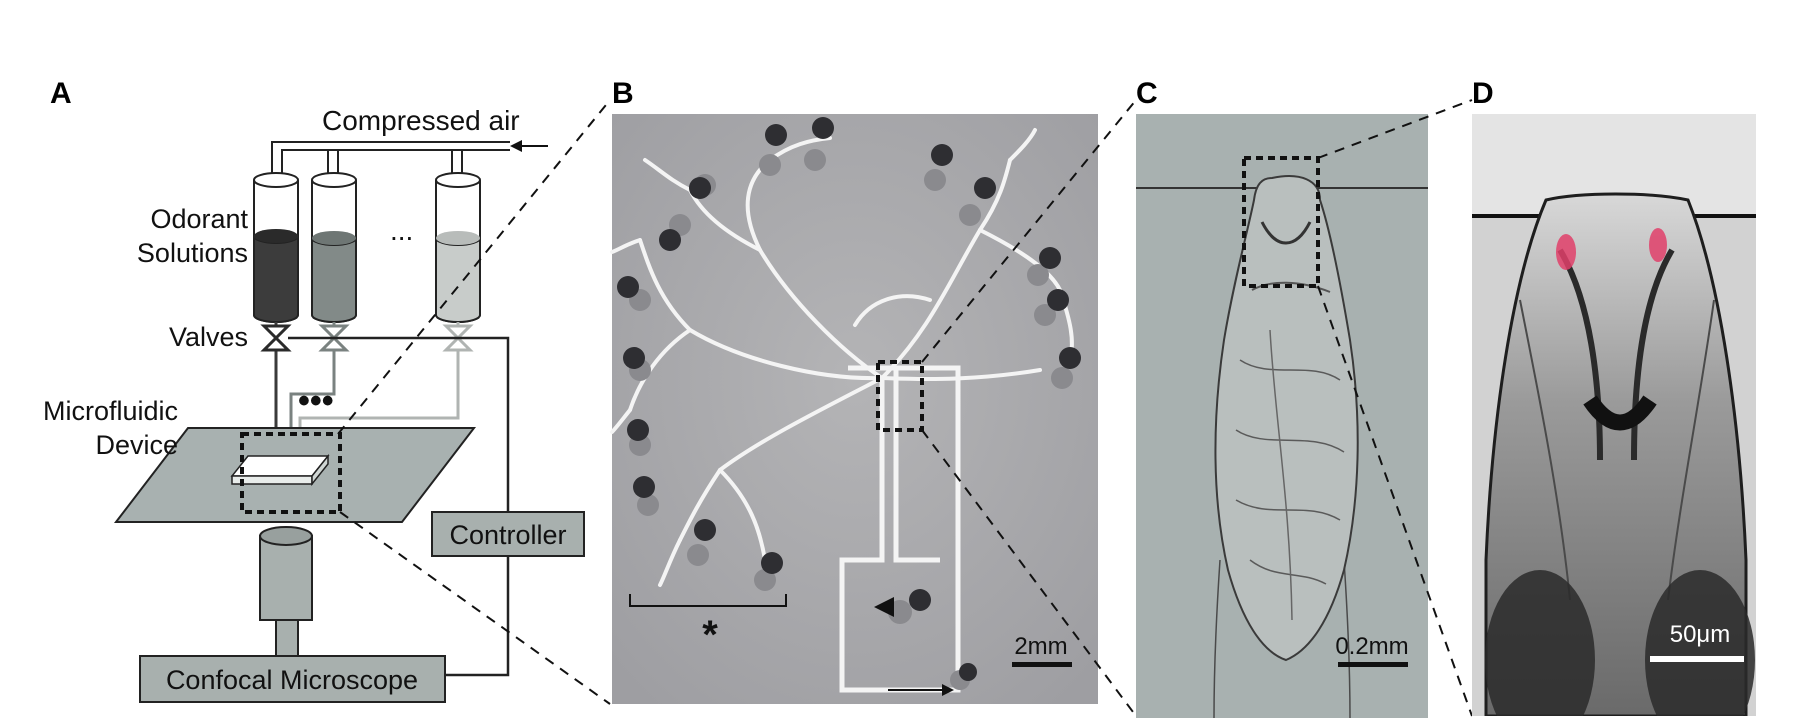 This screenshot has height=720, width=1800. Describe the element at coordinates (623, 93) in the screenshot. I see `panel-label-b: B` at that location.